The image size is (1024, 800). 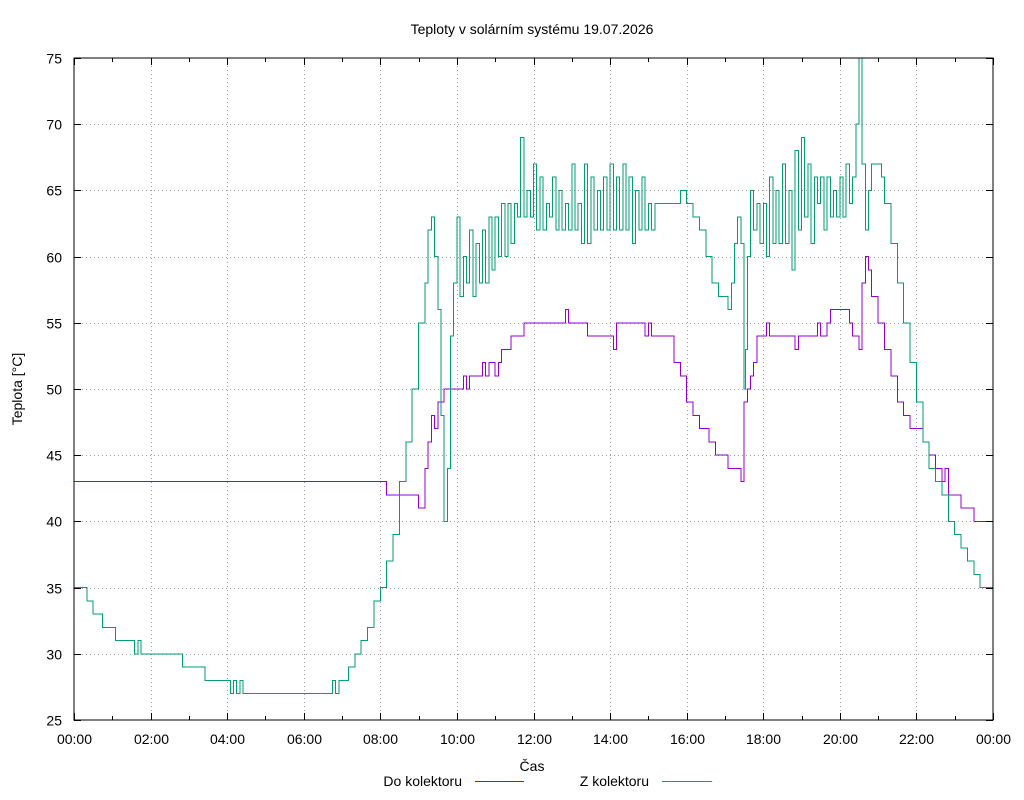 I want to click on x-axis-label: Čas, so click(x=532, y=766).